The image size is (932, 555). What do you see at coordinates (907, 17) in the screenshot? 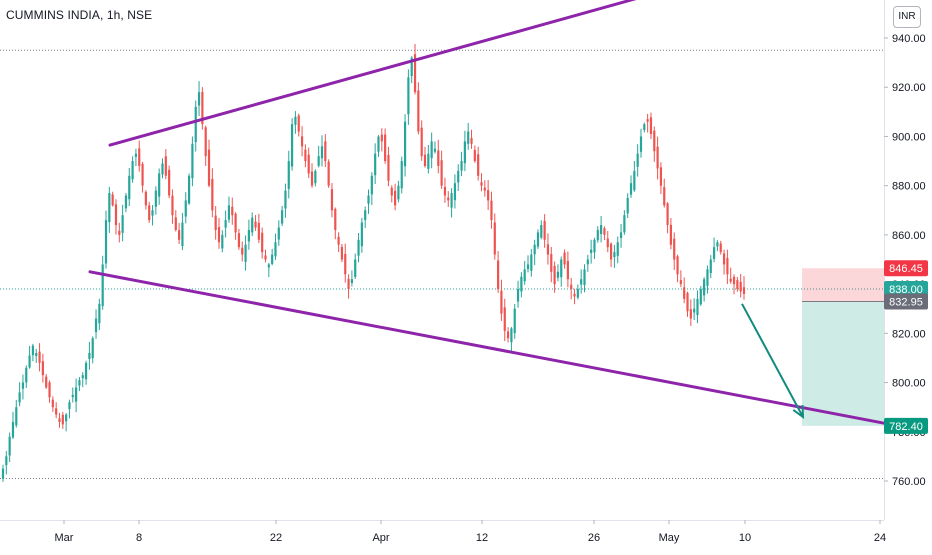
I see `currency-button: INR` at bounding box center [907, 17].